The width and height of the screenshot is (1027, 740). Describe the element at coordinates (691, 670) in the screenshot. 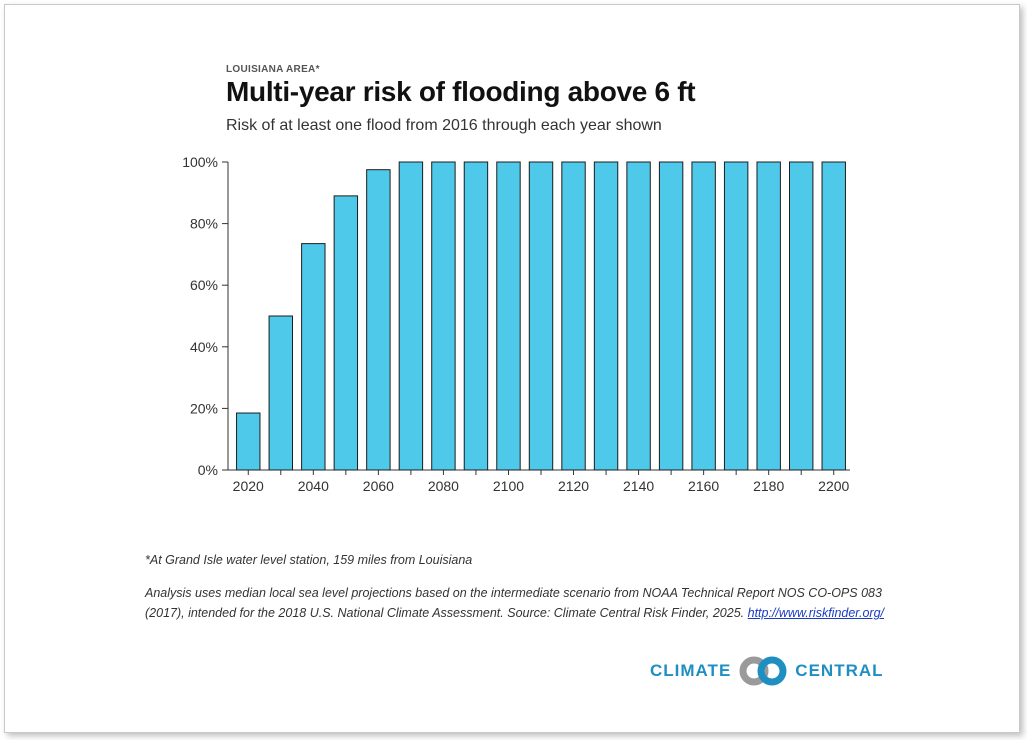

I see `logo-left-word: CLIMATE` at that location.